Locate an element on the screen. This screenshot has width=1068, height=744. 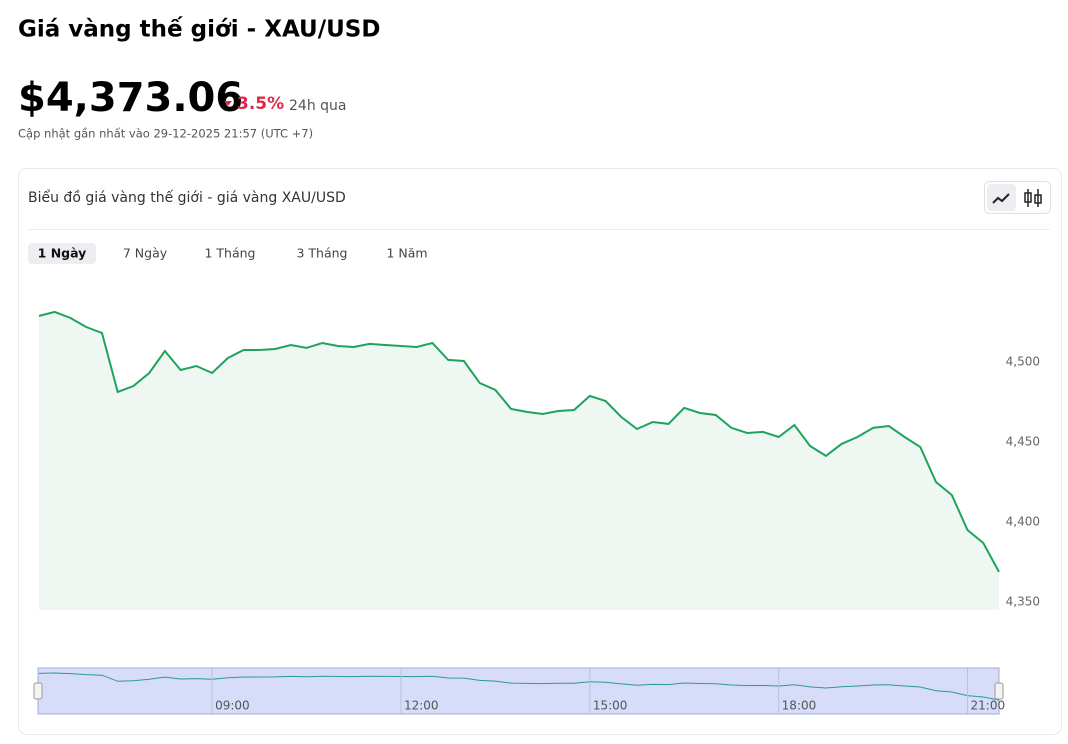
tab: 1 Ngày is located at coordinates (62, 253).